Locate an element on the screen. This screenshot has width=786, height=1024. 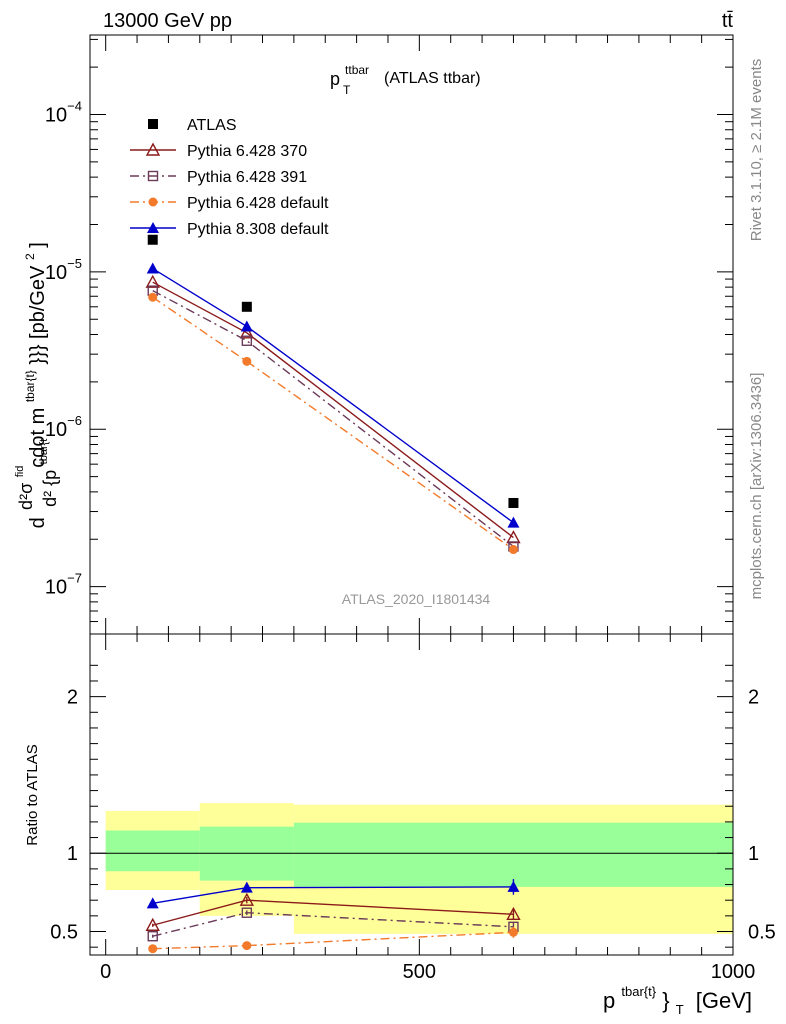
ratio-ytick-label: 2 is located at coordinates (72, 698).